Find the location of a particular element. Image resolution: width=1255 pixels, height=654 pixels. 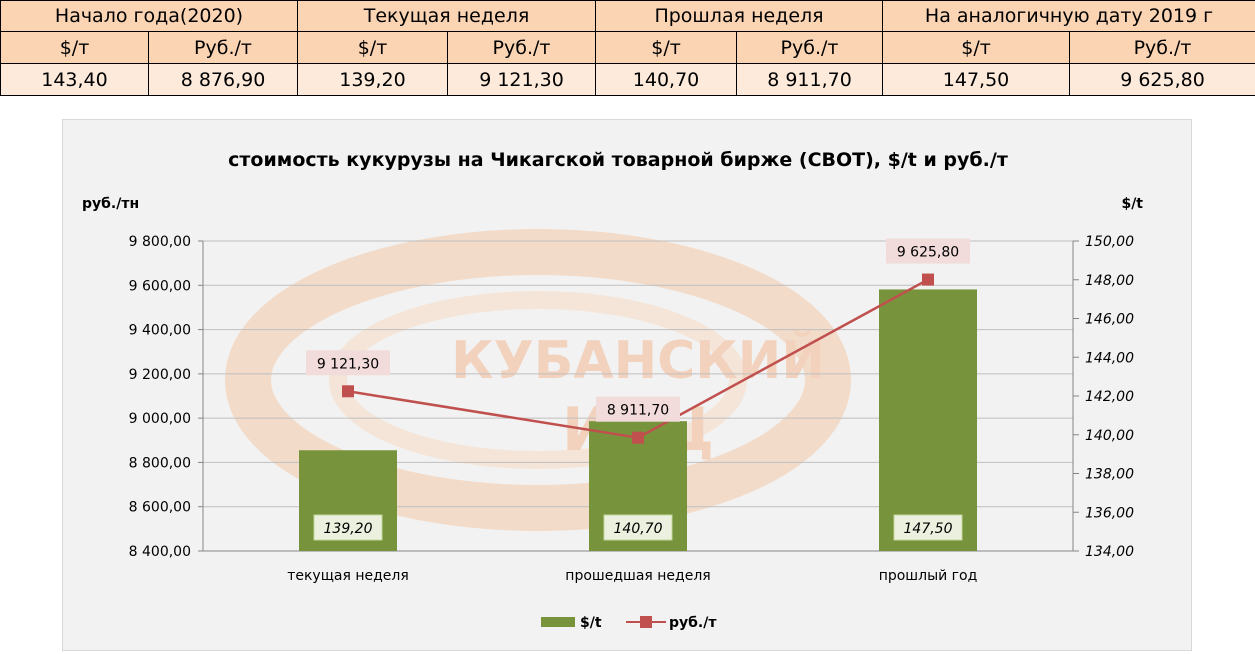

right-tick-label: 142,00 is located at coordinates (1109, 397).